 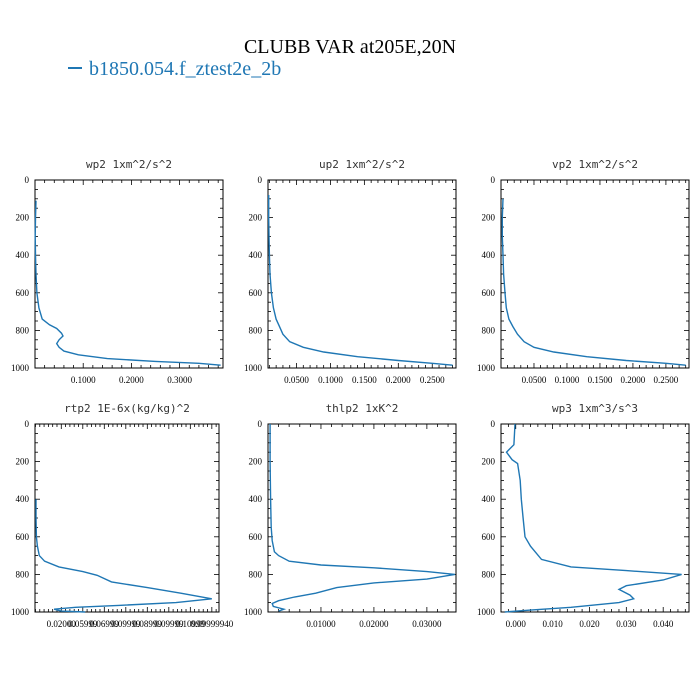 I want to click on panel-title: up2 1xm^2/s^2, so click(x=362, y=164).